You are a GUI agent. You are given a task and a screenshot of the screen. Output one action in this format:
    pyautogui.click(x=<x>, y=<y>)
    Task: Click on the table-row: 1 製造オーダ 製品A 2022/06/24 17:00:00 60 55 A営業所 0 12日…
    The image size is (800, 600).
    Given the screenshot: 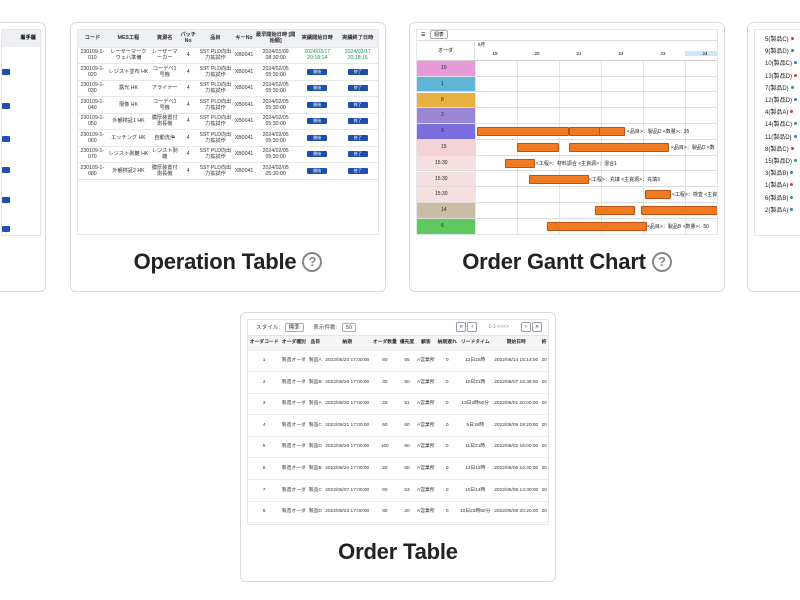 What is the action you would take?
    pyautogui.click(x=398, y=361)
    